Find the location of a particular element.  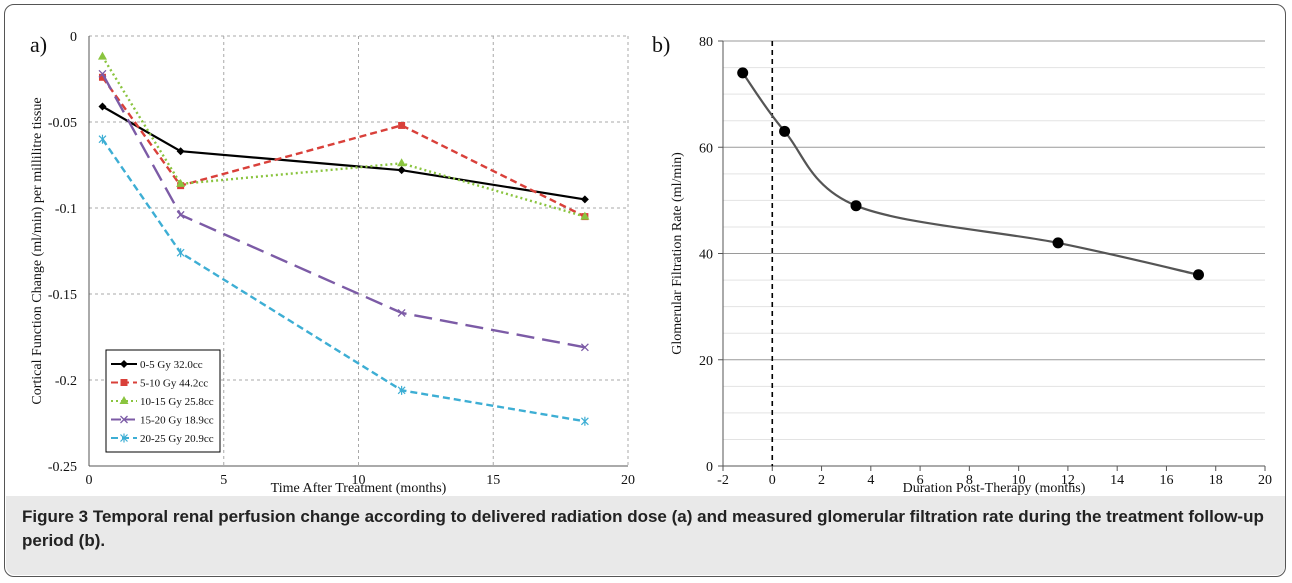

panel-a-x-axis-label: Time After Treatment (months) is located at coordinates (359, 488).